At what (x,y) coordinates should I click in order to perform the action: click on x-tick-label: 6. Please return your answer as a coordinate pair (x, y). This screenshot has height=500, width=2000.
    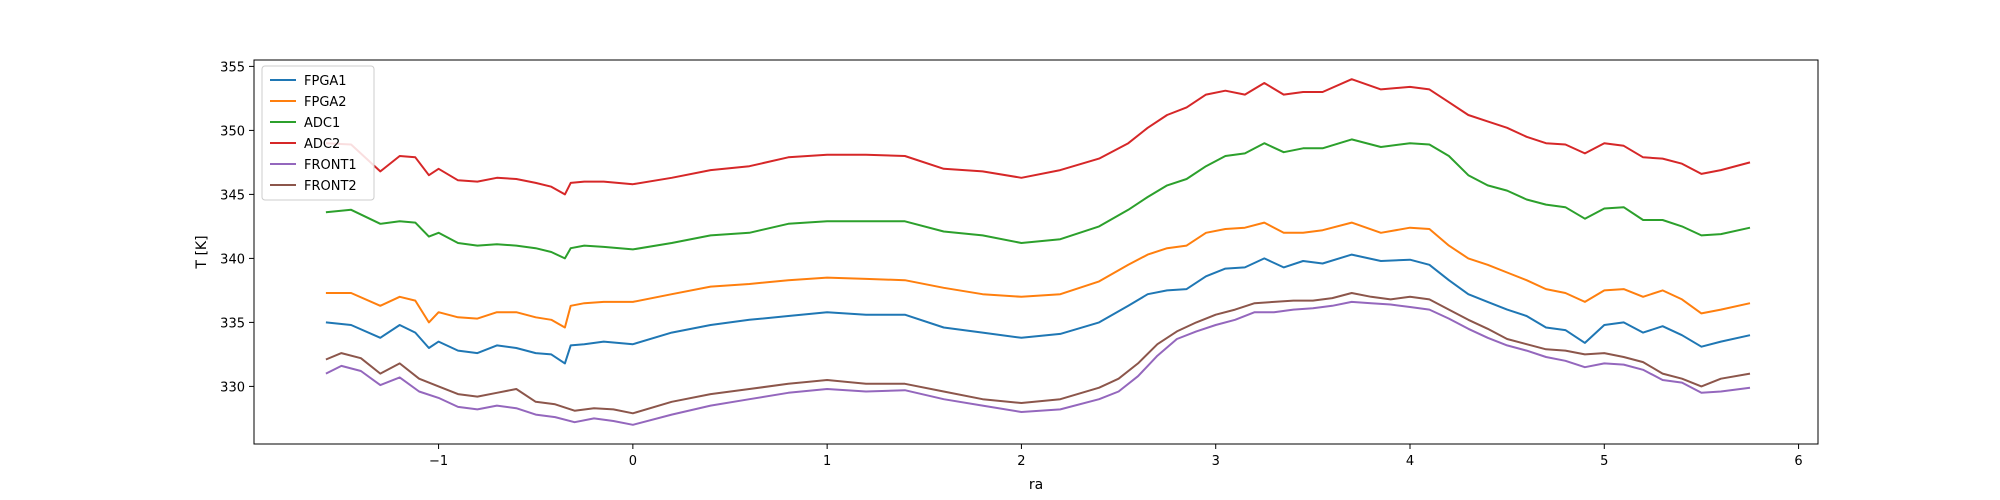
    Looking at the image, I should click on (1798, 461).